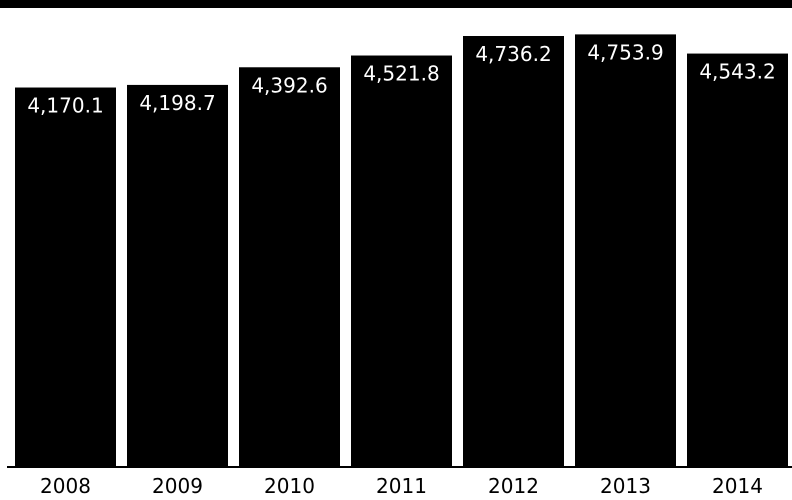 This screenshot has width=792, height=500. Describe the element at coordinates (737, 260) in the screenshot. I see `bar-2014` at that location.